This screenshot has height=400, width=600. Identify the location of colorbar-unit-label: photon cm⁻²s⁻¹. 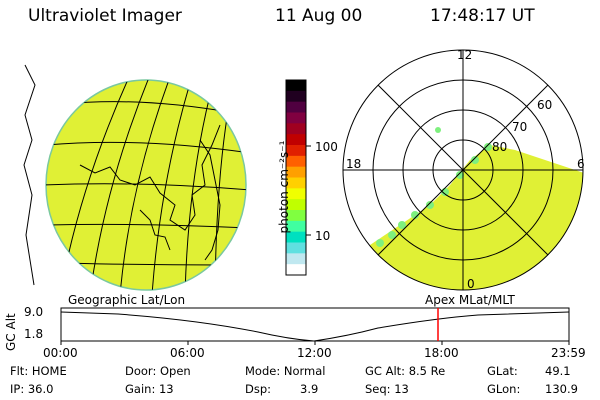
(284, 187).